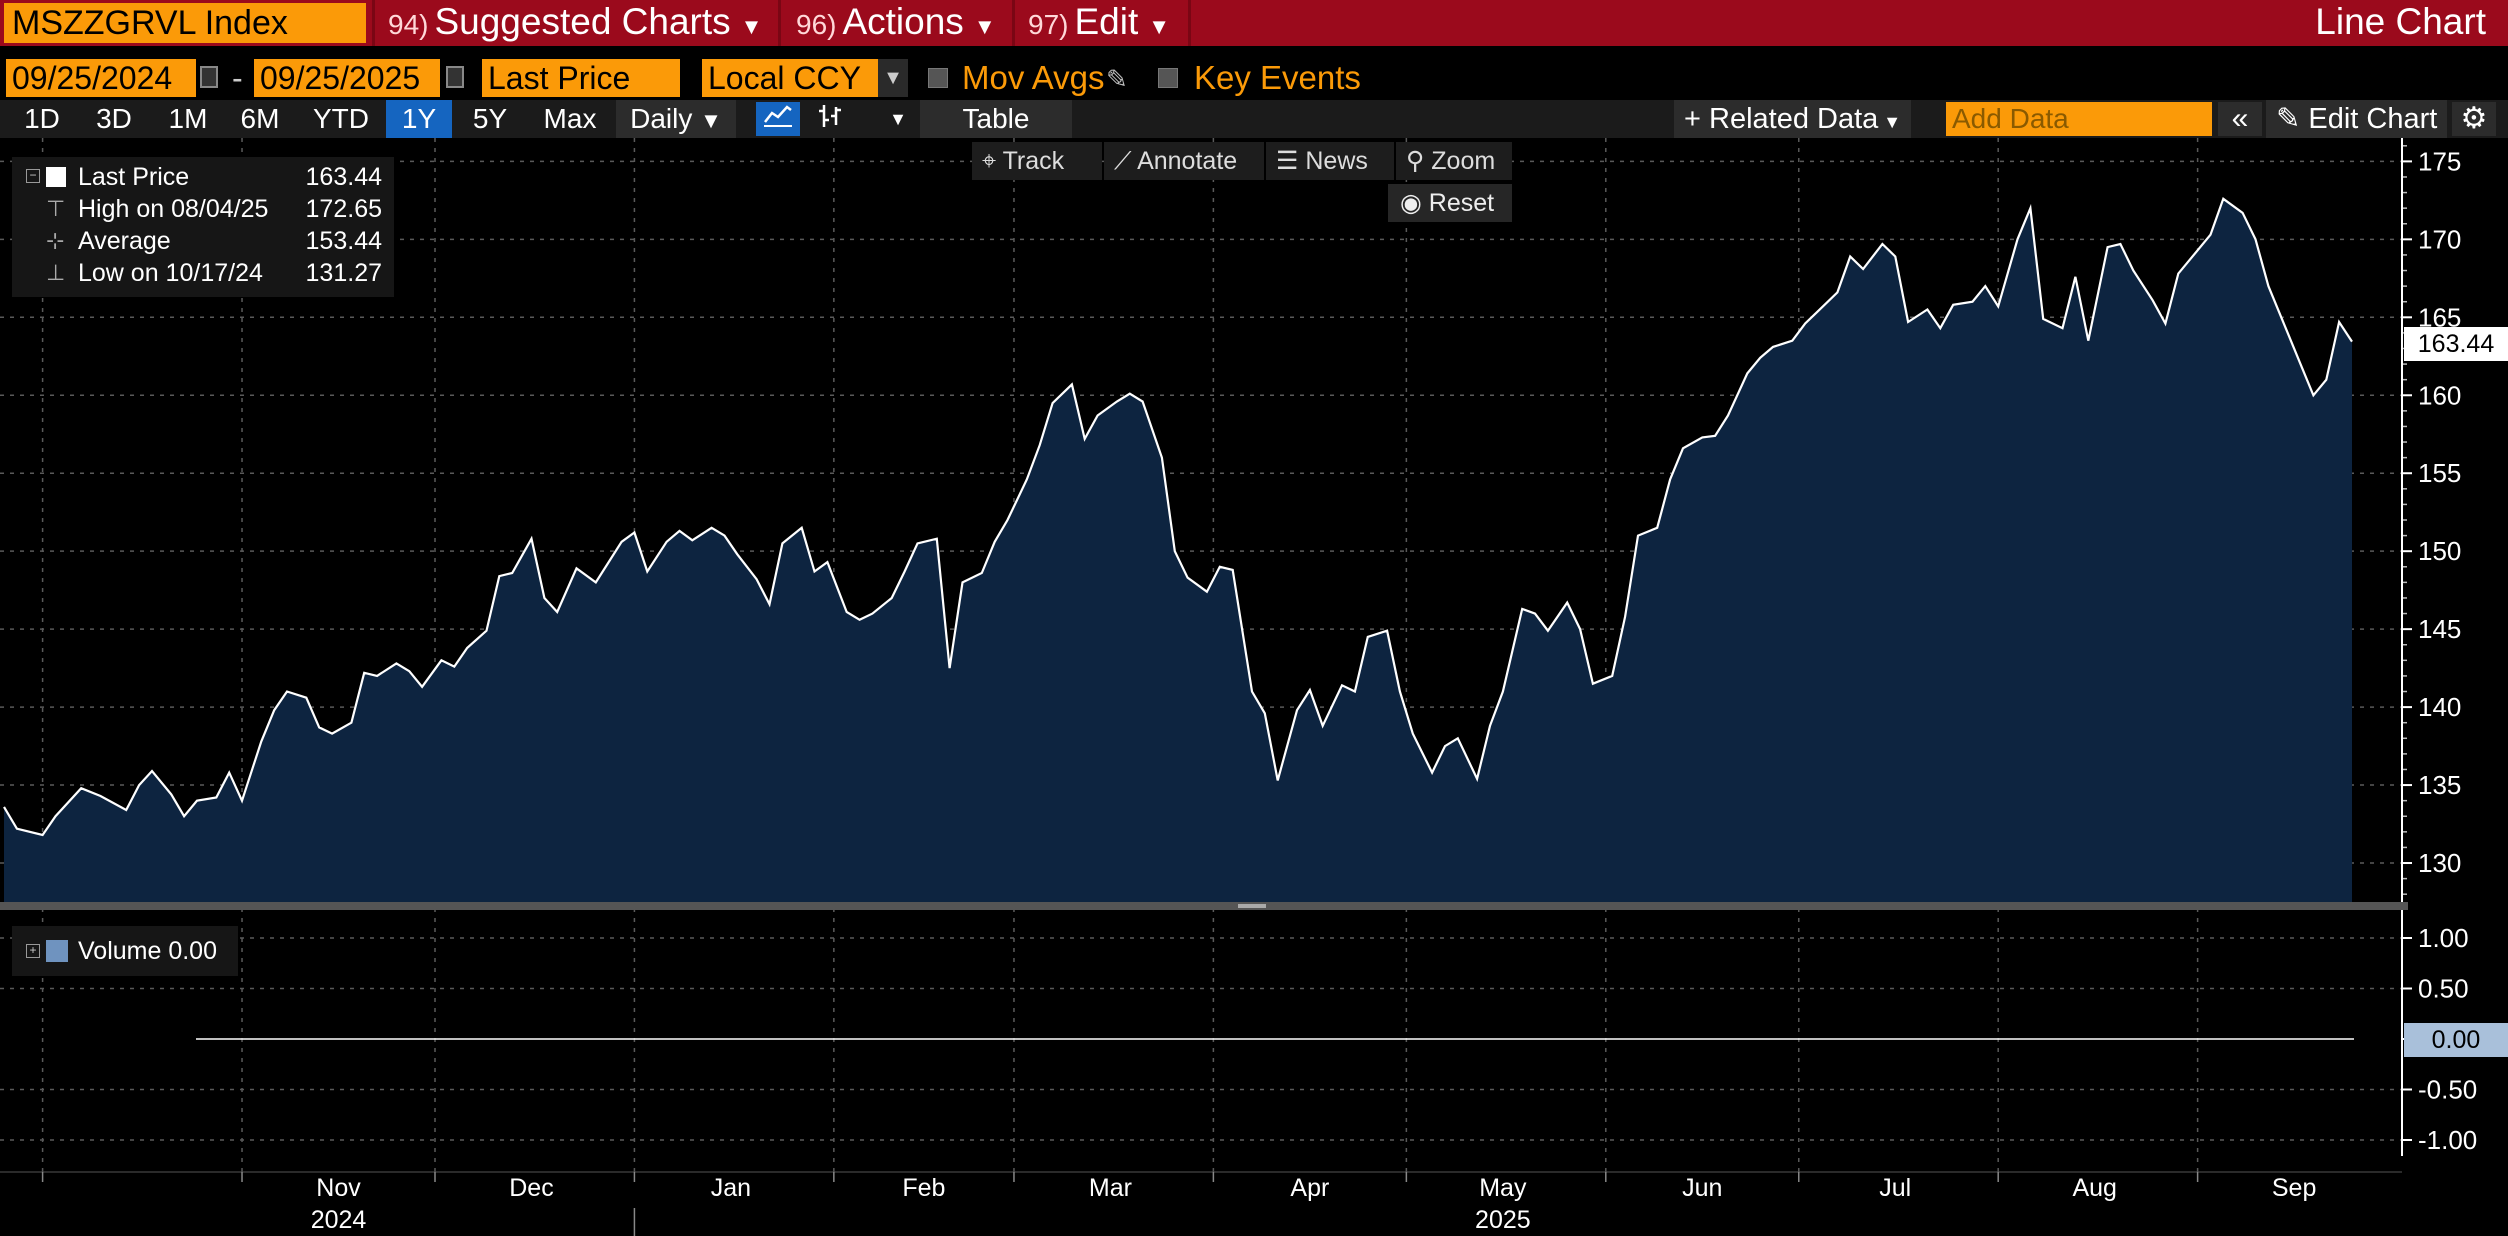 The height and width of the screenshot is (1236, 2508). Describe the element at coordinates (101, 78) in the screenshot. I see `start-date-field: 09/25/2024` at that location.